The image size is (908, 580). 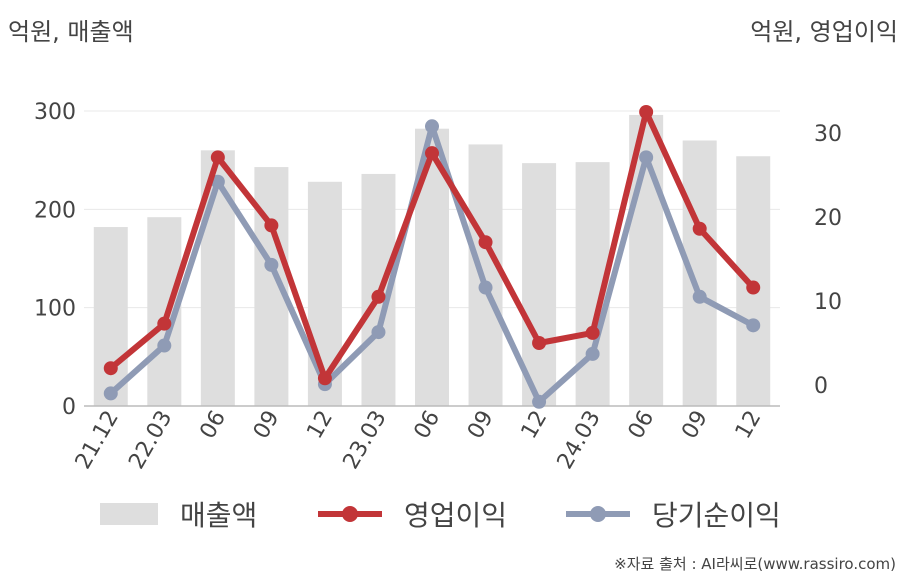 I want to click on y-left-tick-label: 100, so click(x=55, y=309).